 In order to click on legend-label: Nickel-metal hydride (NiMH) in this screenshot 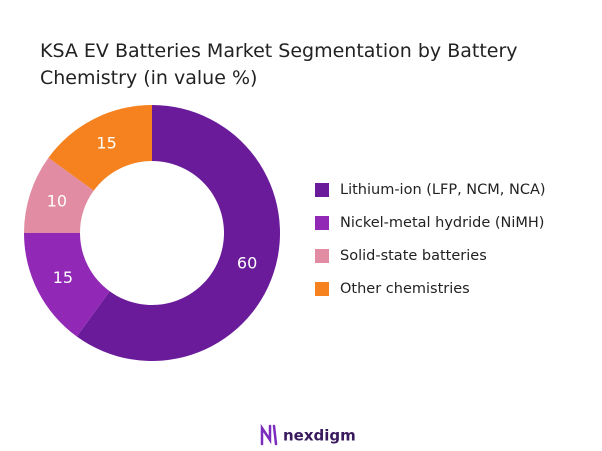, I will do `click(442, 223)`.